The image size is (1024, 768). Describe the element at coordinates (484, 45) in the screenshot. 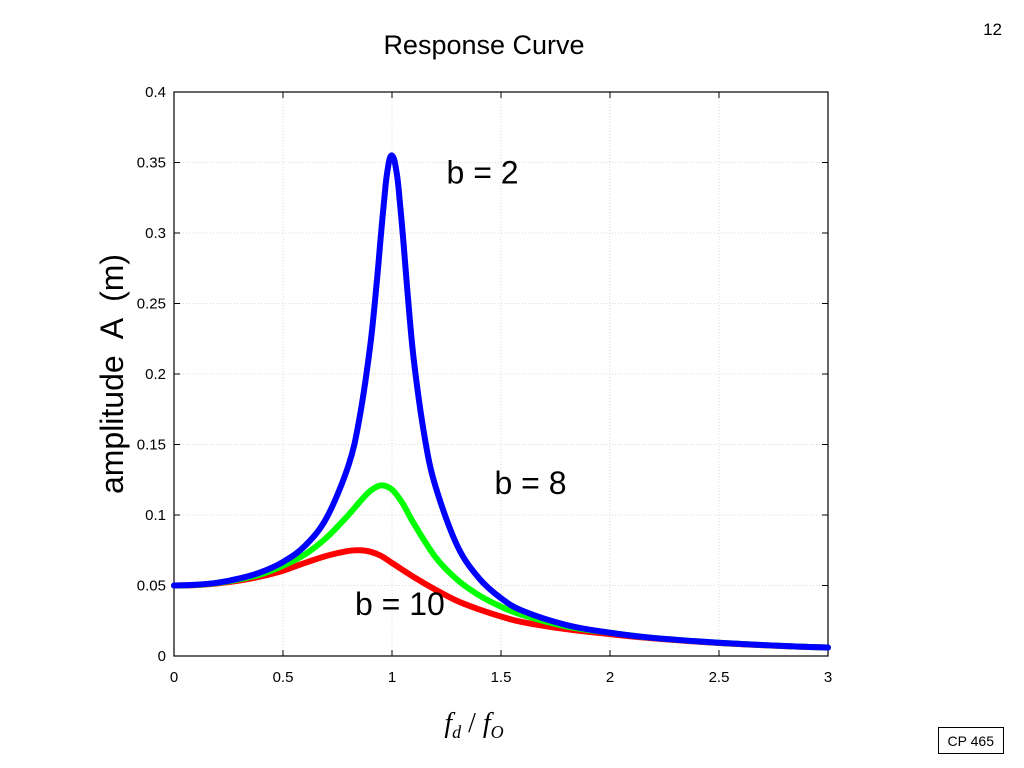

I see `chart-title: Response Curve` at that location.